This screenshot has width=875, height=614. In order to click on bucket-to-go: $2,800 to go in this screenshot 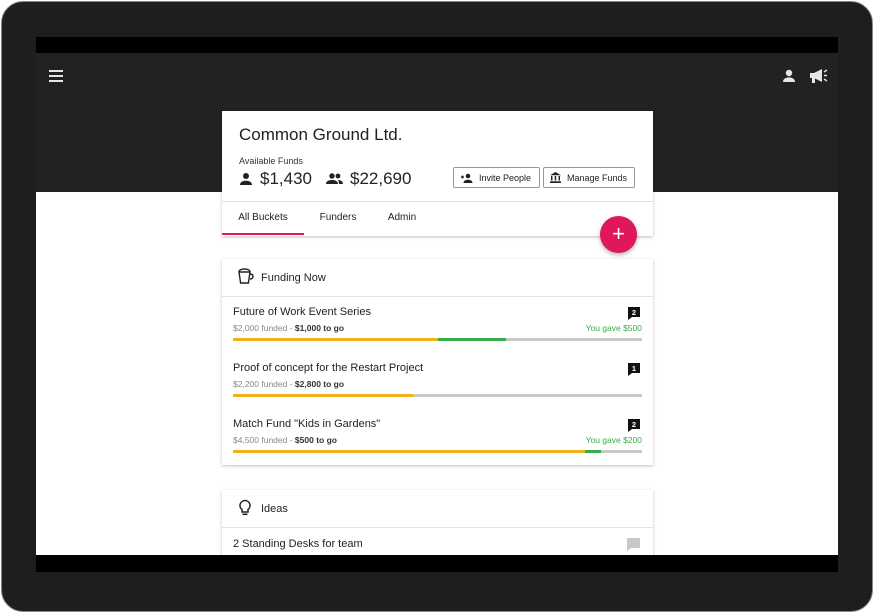, I will do `click(319, 384)`.